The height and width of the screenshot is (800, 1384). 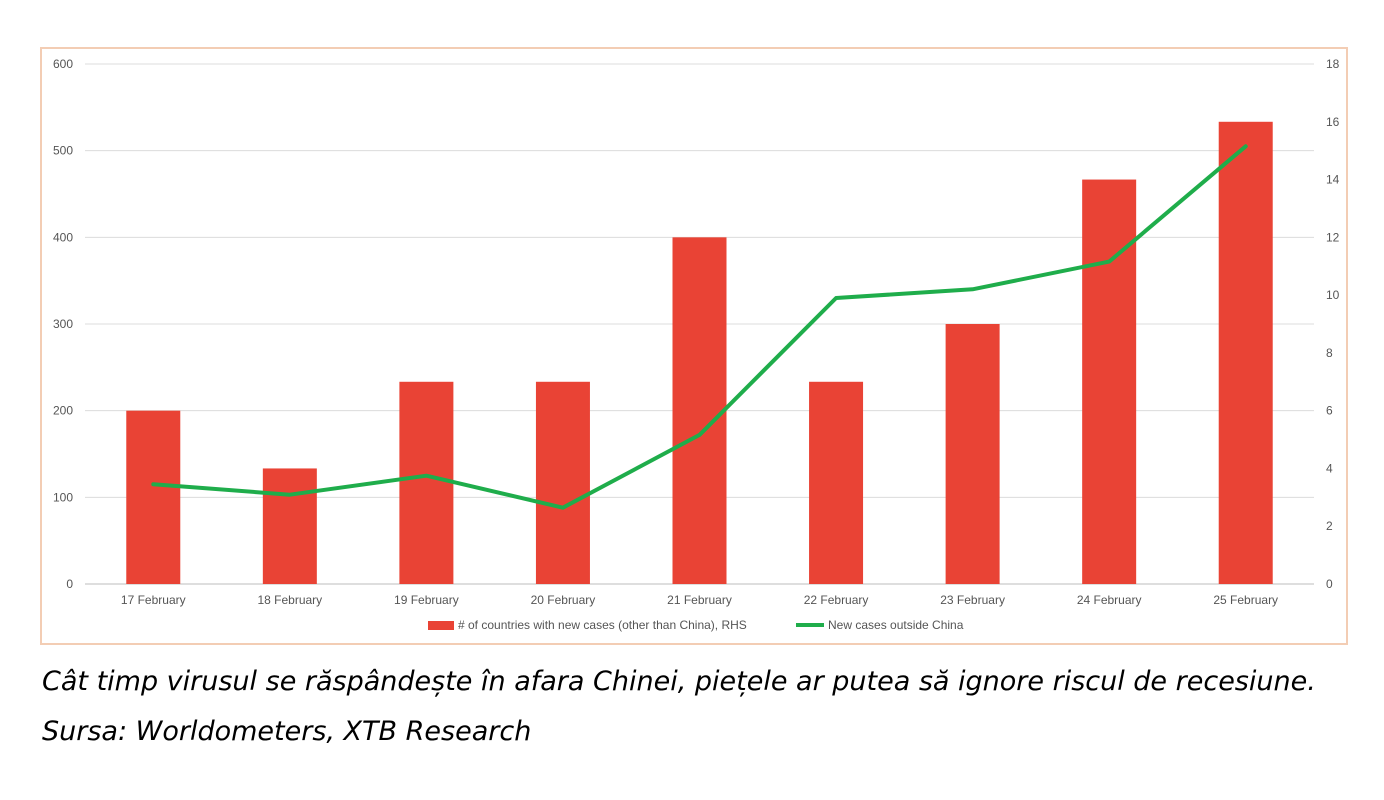 I want to click on left-axis-tick-label: 200, so click(x=63, y=411).